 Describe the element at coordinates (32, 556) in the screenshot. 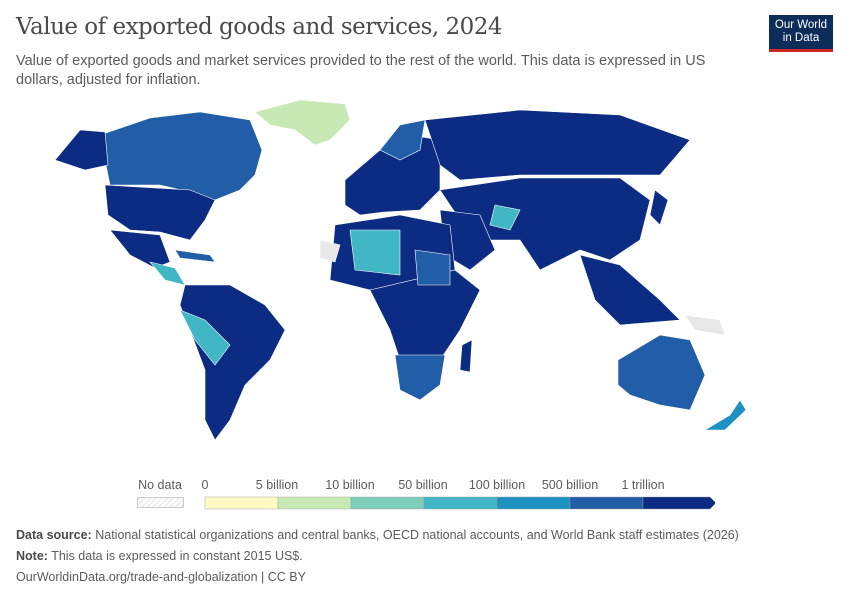

I see `note-label: Note:` at that location.